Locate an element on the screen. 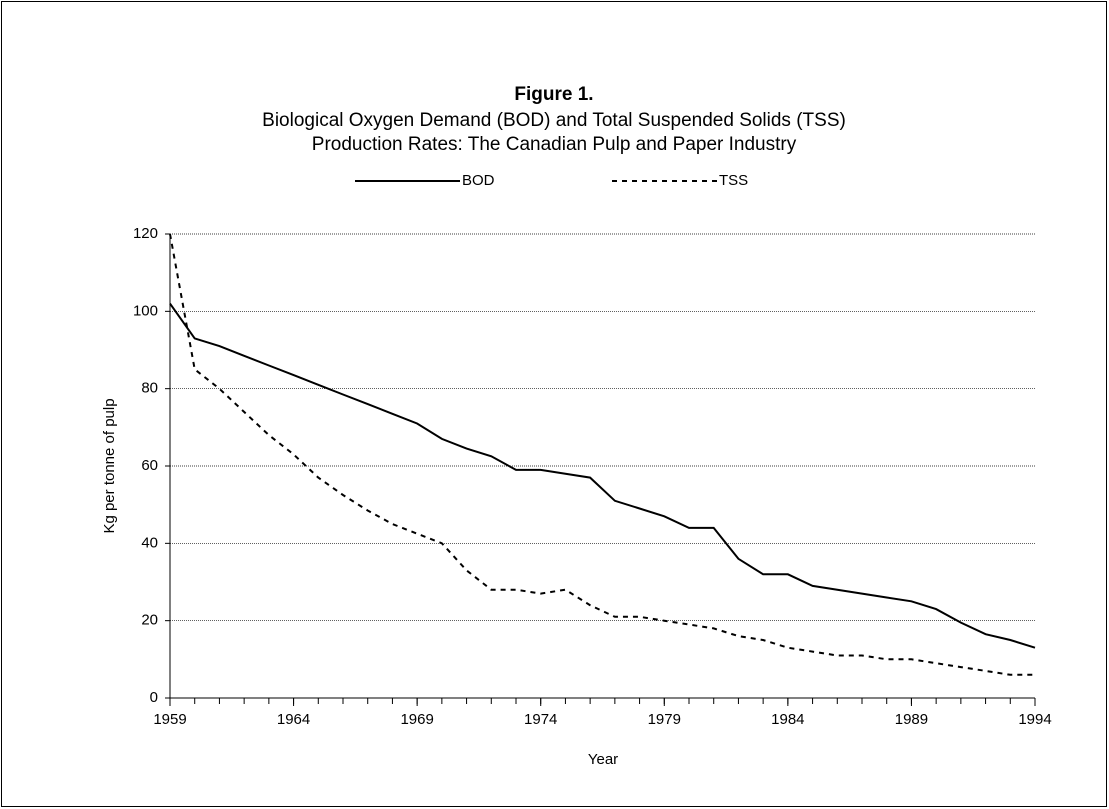 The height and width of the screenshot is (809, 1109). x-tick-label: 1989 is located at coordinates (911, 719).